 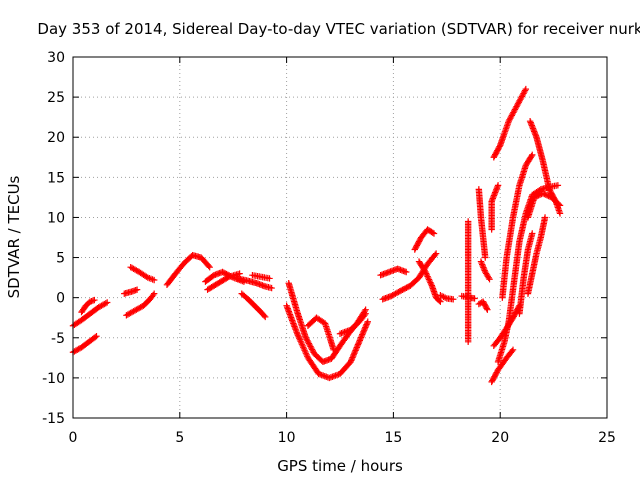 I want to click on y-tick-labels: -15 -10 -5 0 5 10 15 20 25 30, so click(x=53, y=238).